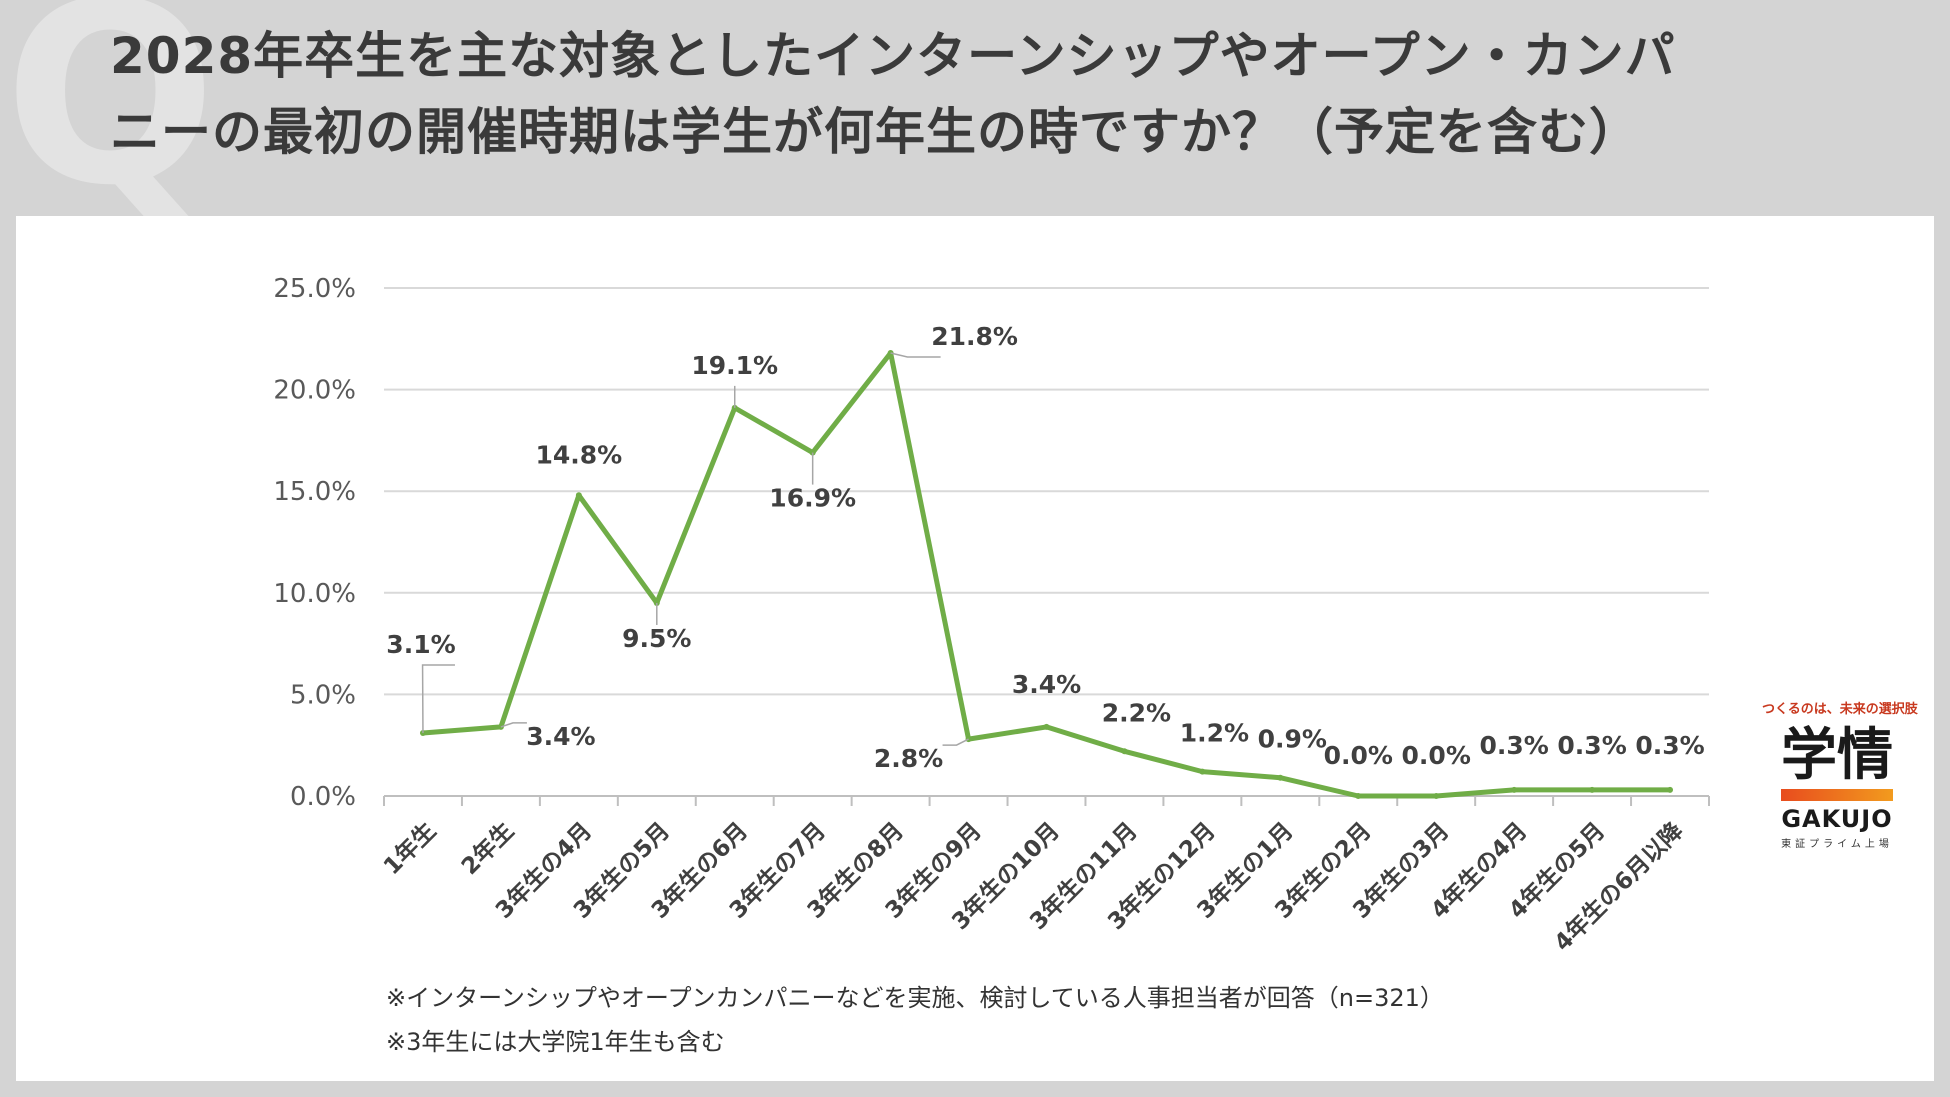 The image size is (1950, 1097). What do you see at coordinates (323, 797) in the screenshot?
I see `y-tick-label: 0.0%` at bounding box center [323, 797].